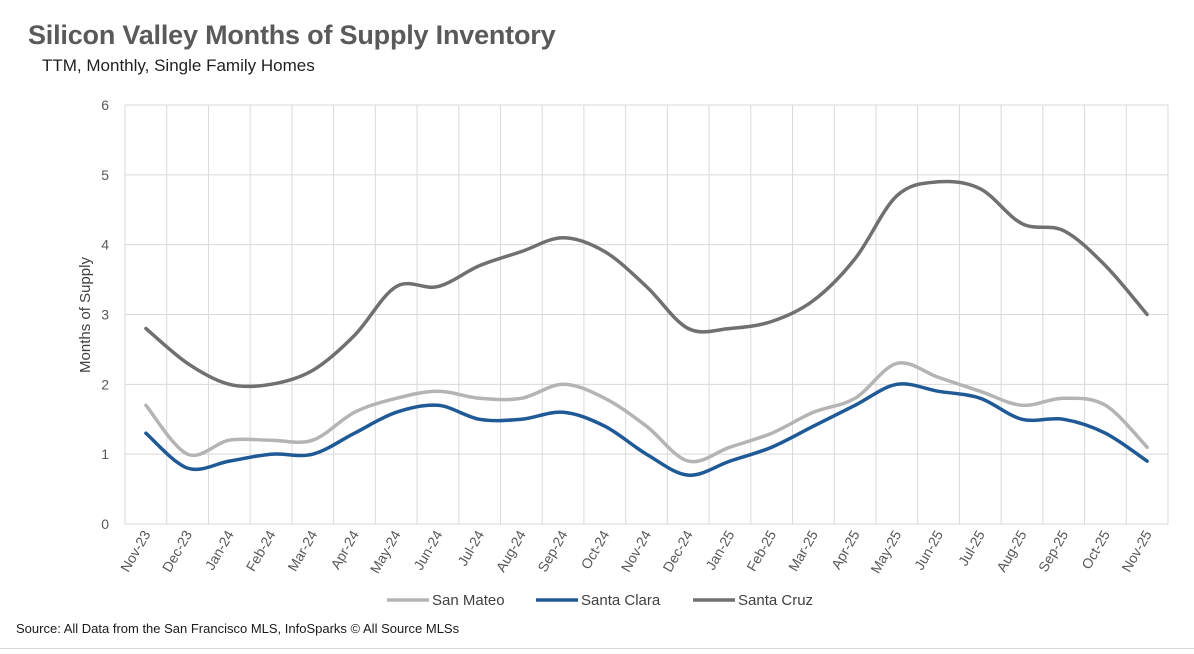 Image resolution: width=1194 pixels, height=654 pixels. What do you see at coordinates (621, 600) in the screenshot?
I see `legend-label-santa-clara: Santa Clara` at bounding box center [621, 600].